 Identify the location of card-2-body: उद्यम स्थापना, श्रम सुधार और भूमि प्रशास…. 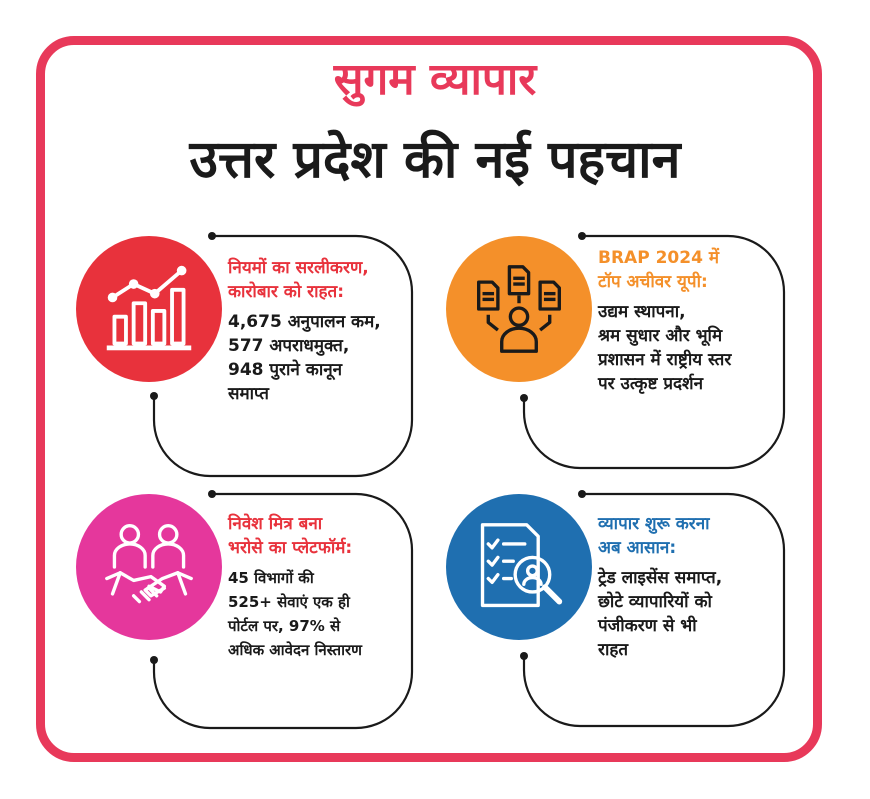
(665, 348).